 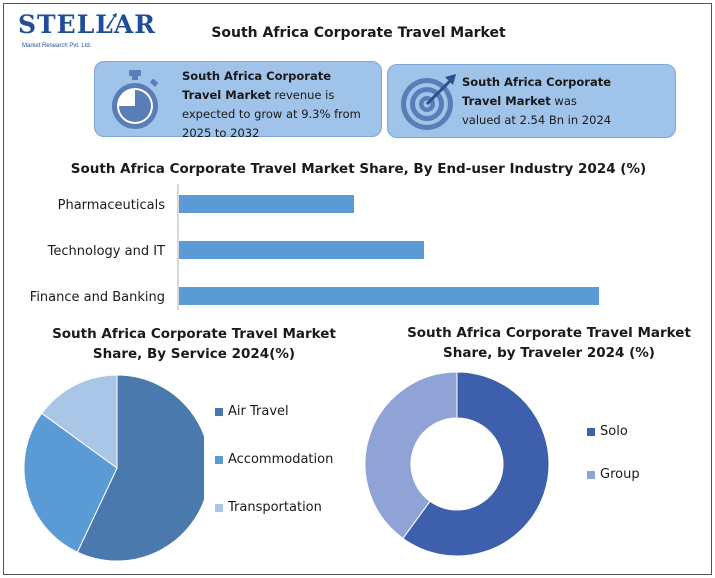 What do you see at coordinates (591, 431) in the screenshot?
I see `legend-swatch-solo` at bounding box center [591, 431].